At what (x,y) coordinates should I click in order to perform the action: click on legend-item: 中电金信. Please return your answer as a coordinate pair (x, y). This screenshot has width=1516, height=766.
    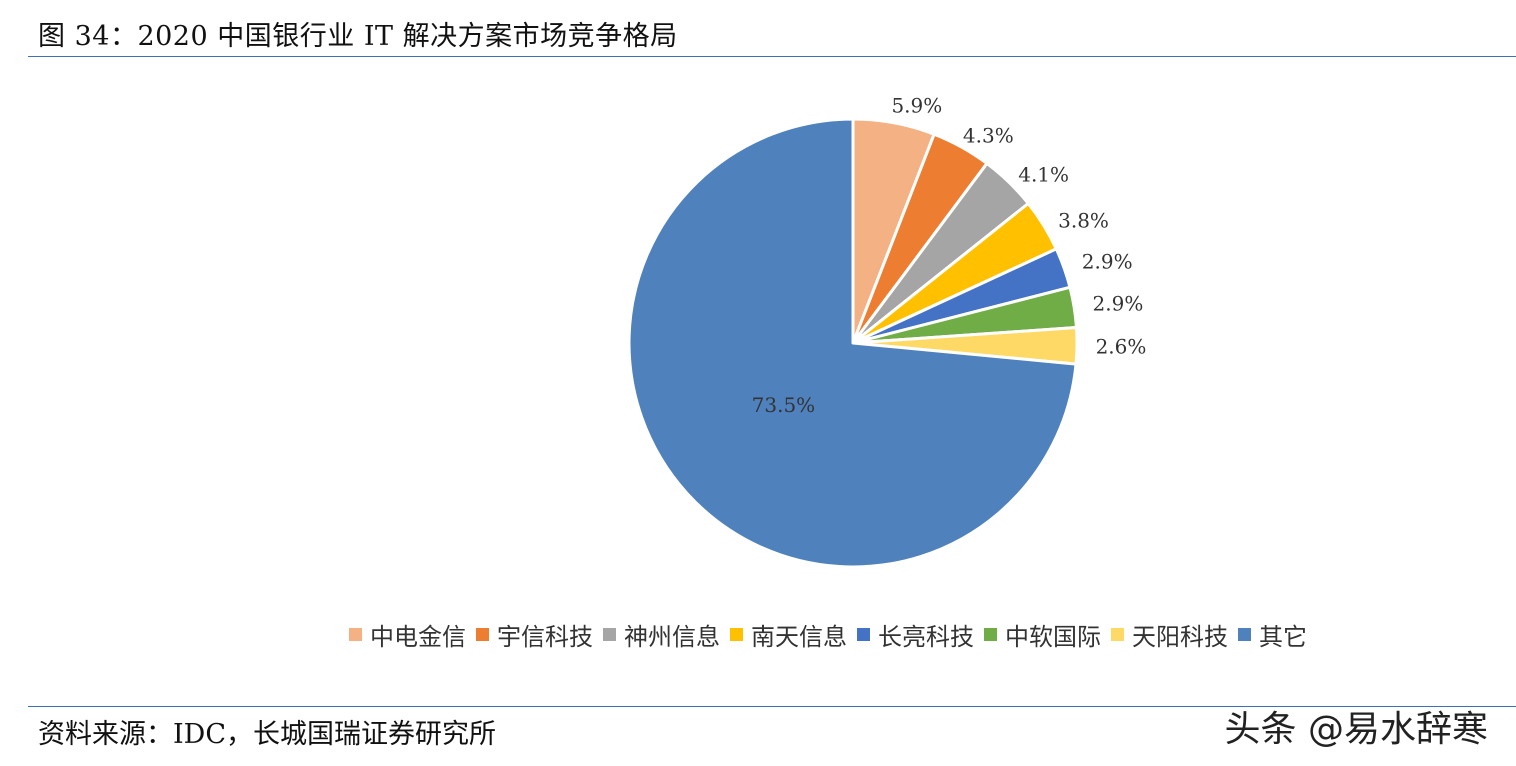
    Looking at the image, I should click on (407, 634).